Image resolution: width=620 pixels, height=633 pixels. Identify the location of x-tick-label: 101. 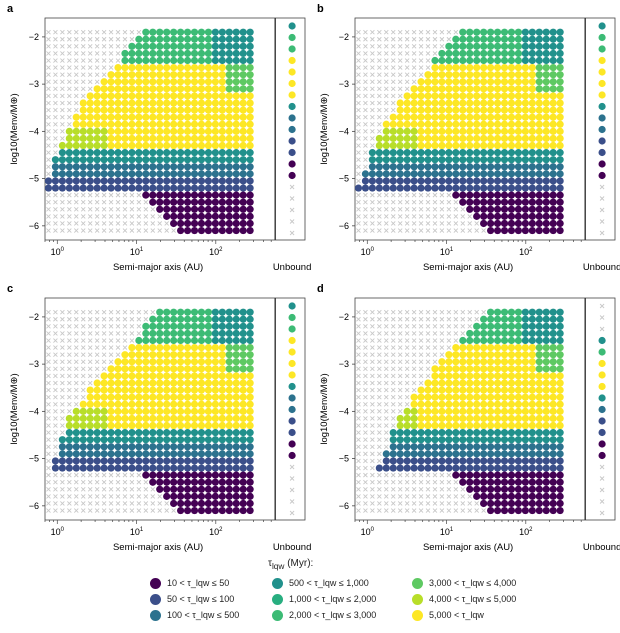
(137, 252).